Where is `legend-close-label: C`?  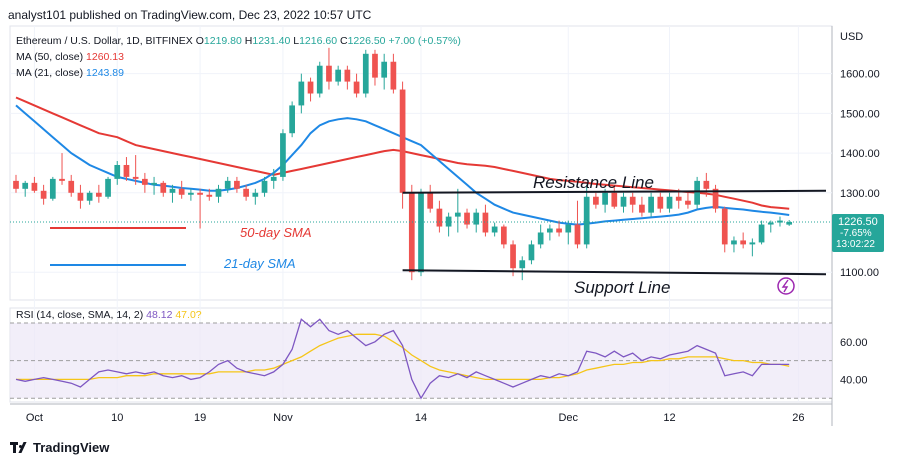 legend-close-label: C is located at coordinates (344, 41).